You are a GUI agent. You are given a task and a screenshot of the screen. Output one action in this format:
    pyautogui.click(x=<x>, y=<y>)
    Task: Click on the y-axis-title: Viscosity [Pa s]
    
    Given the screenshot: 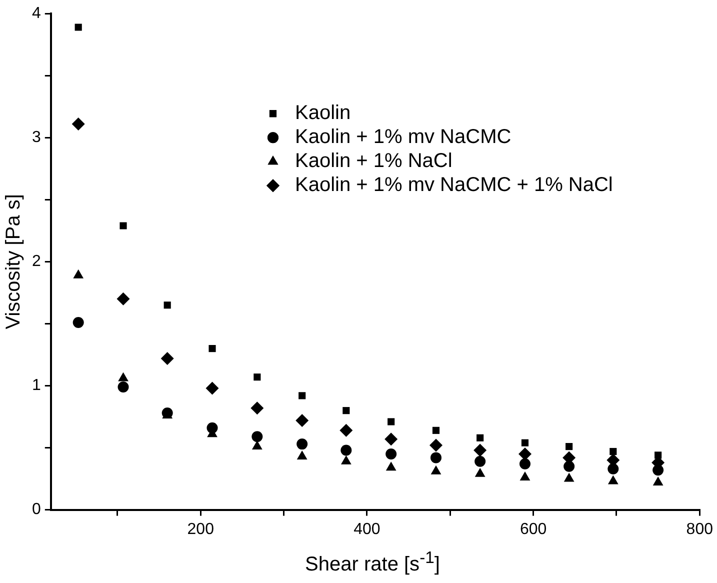 What is the action you would take?
    pyautogui.click(x=13, y=262)
    